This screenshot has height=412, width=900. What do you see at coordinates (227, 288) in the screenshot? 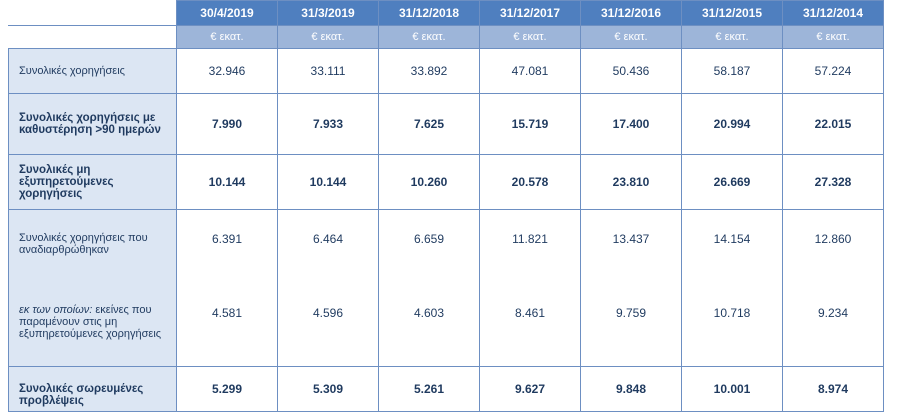
I see `table-cell: 6.391 4.581` at bounding box center [227, 288].